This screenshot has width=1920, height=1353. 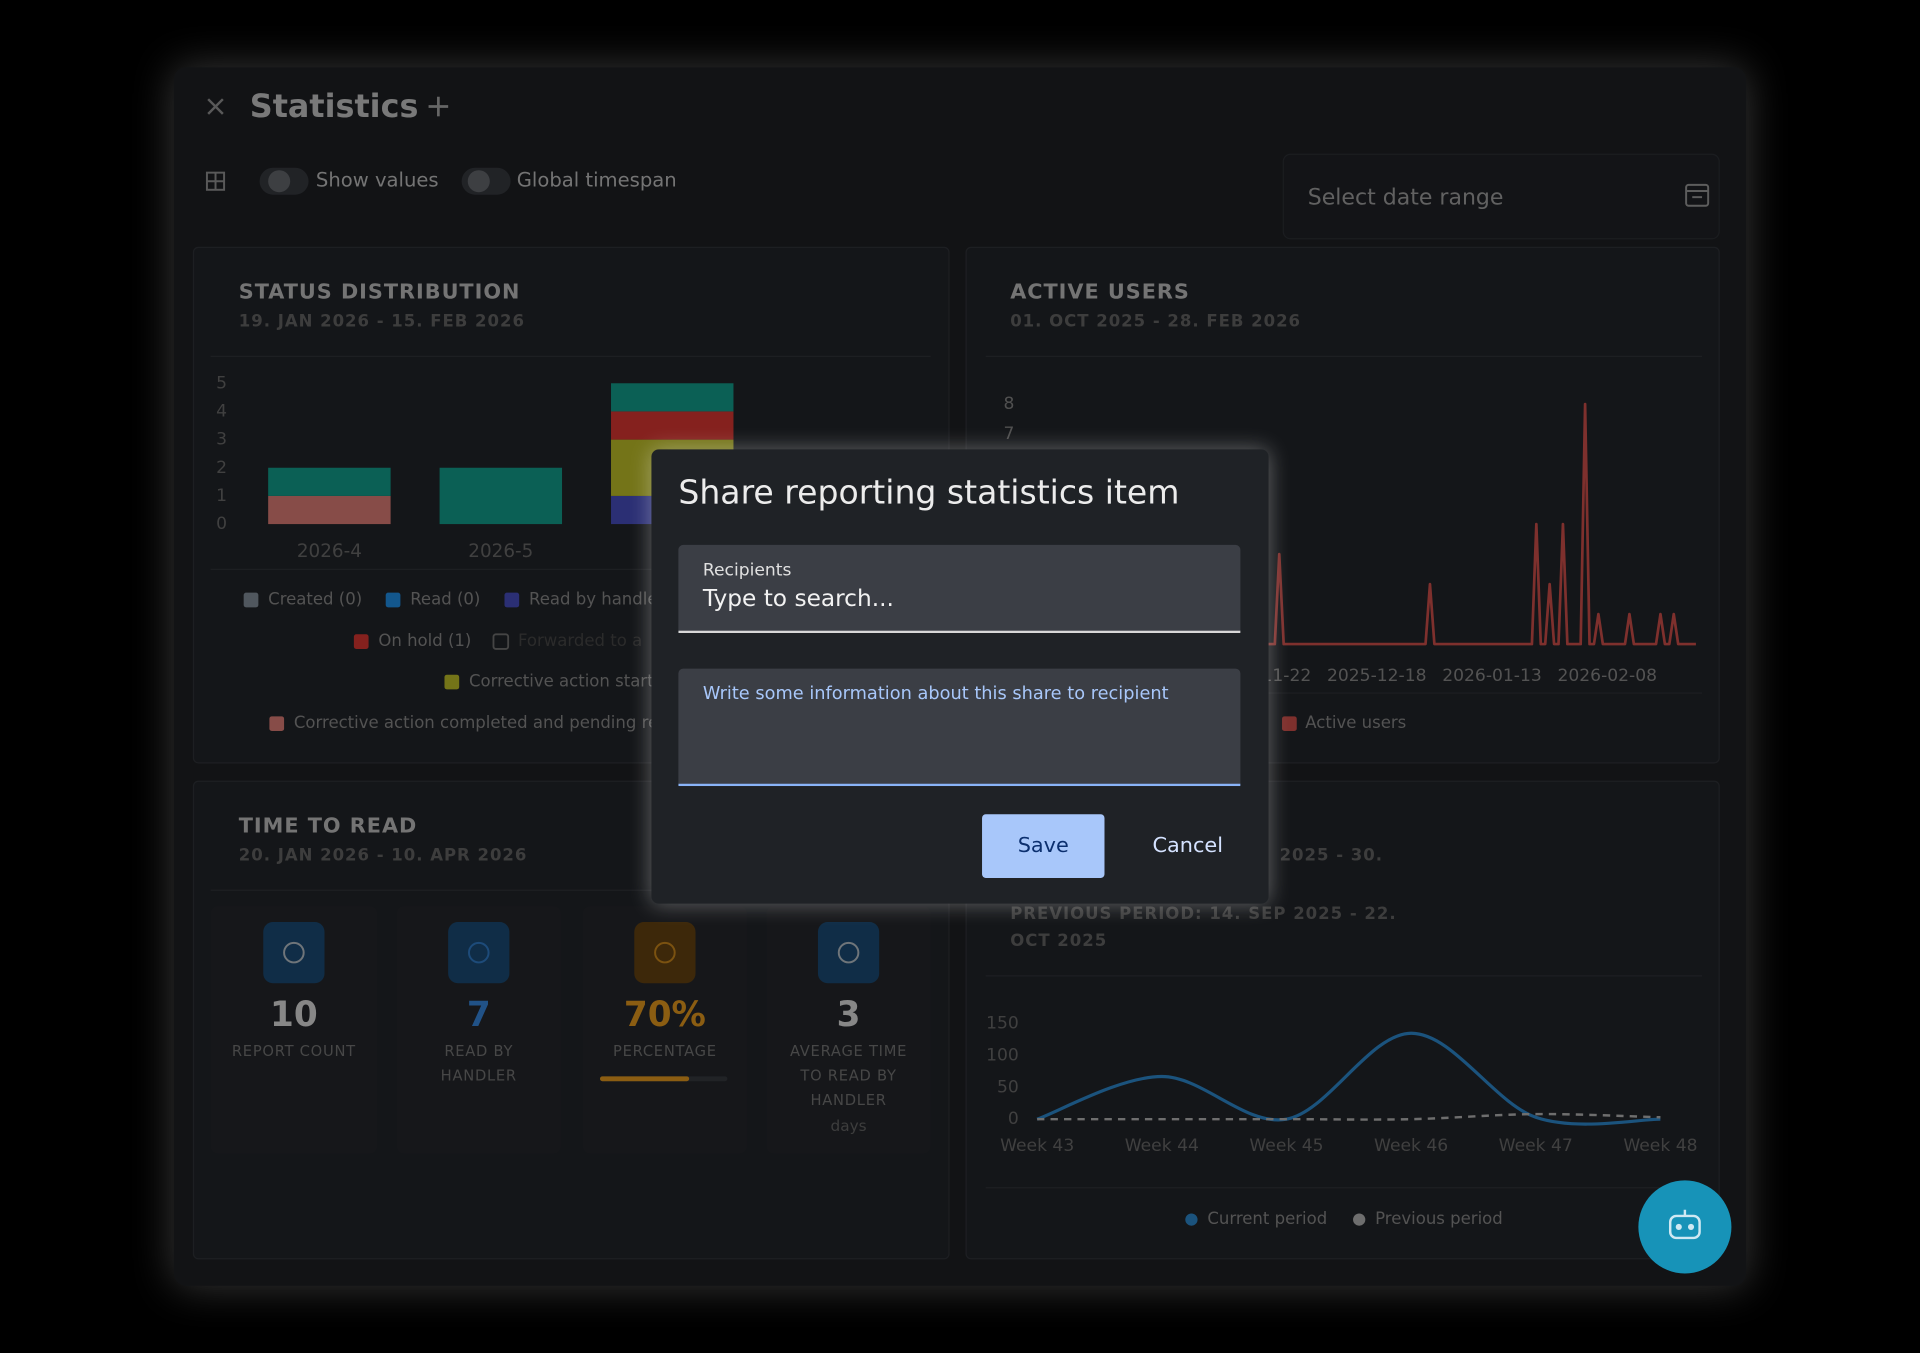 I want to click on date-range-input, so click(x=1501, y=196).